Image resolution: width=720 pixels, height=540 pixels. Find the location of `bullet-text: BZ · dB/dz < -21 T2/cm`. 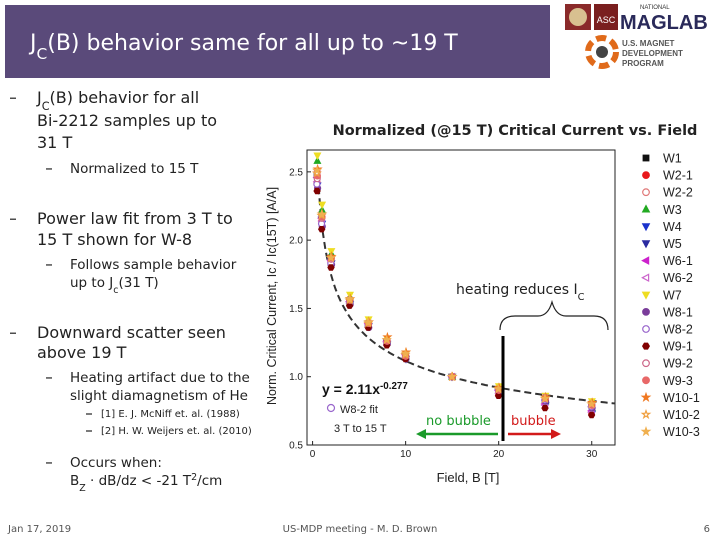

bullet-text: BZ · dB/dz < -21 T2/cm is located at coordinates (146, 483).